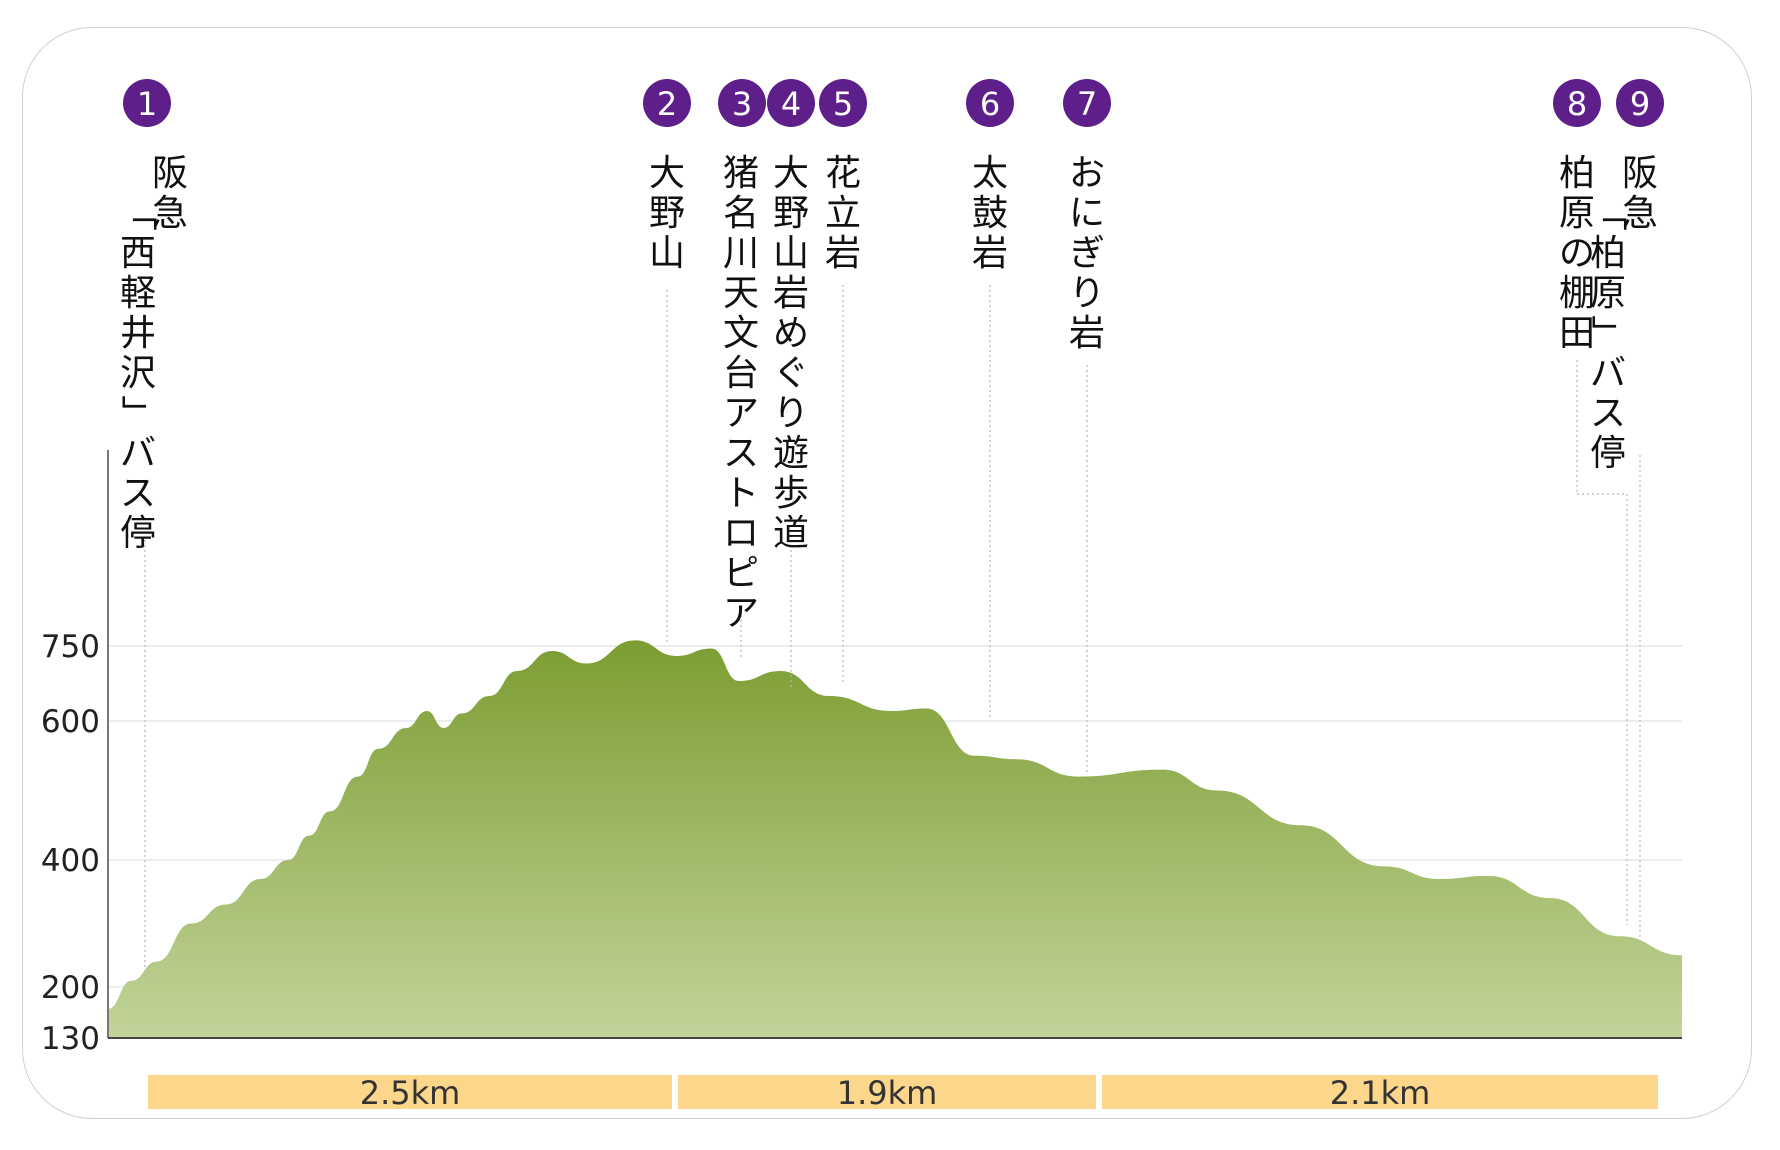 The height and width of the screenshot is (1150, 1780). I want to click on waypoint-label-char: ロ, so click(741, 533).